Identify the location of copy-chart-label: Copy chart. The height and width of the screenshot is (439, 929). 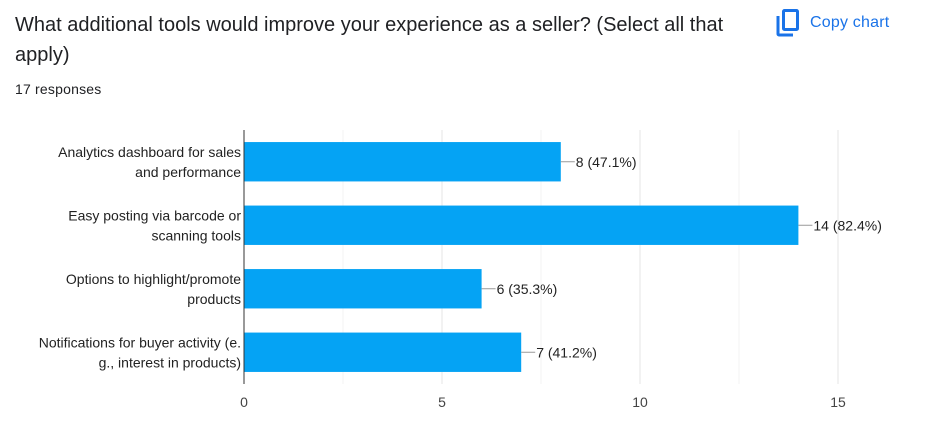
(850, 22).